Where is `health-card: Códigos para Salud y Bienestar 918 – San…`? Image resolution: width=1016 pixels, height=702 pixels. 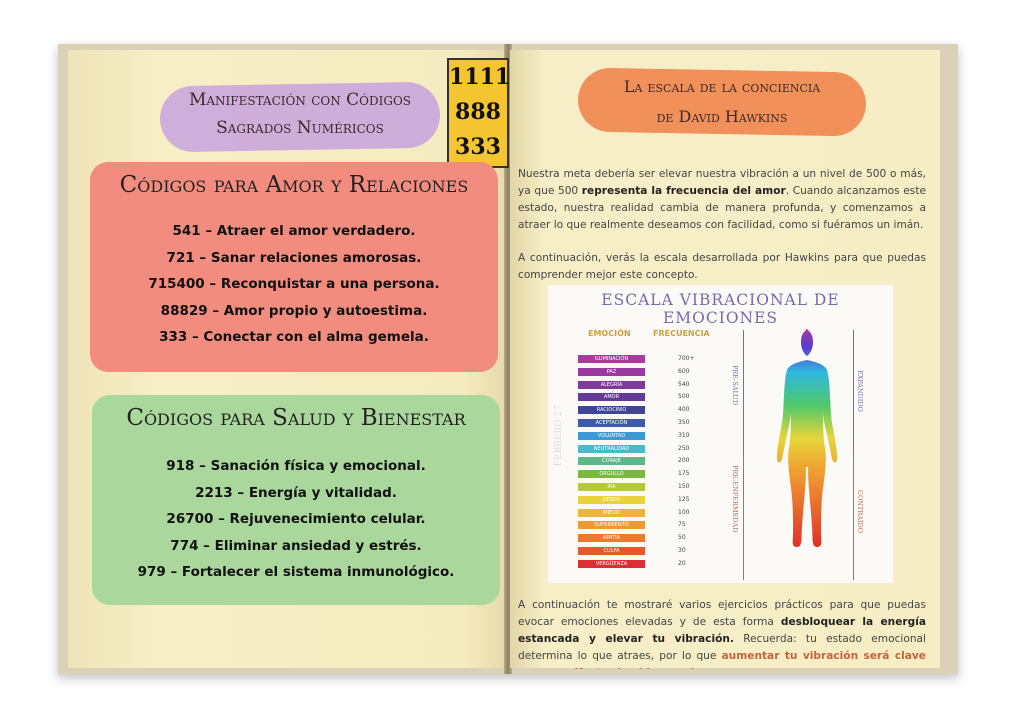 health-card: Códigos para Salud y Bienestar 918 – San… is located at coordinates (296, 500).